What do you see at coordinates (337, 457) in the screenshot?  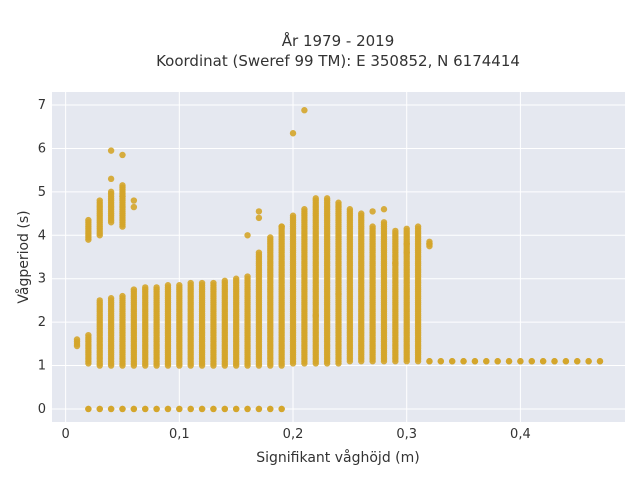 I see `x-axis-label: Signifikant våghöjd (m)` at bounding box center [337, 457].